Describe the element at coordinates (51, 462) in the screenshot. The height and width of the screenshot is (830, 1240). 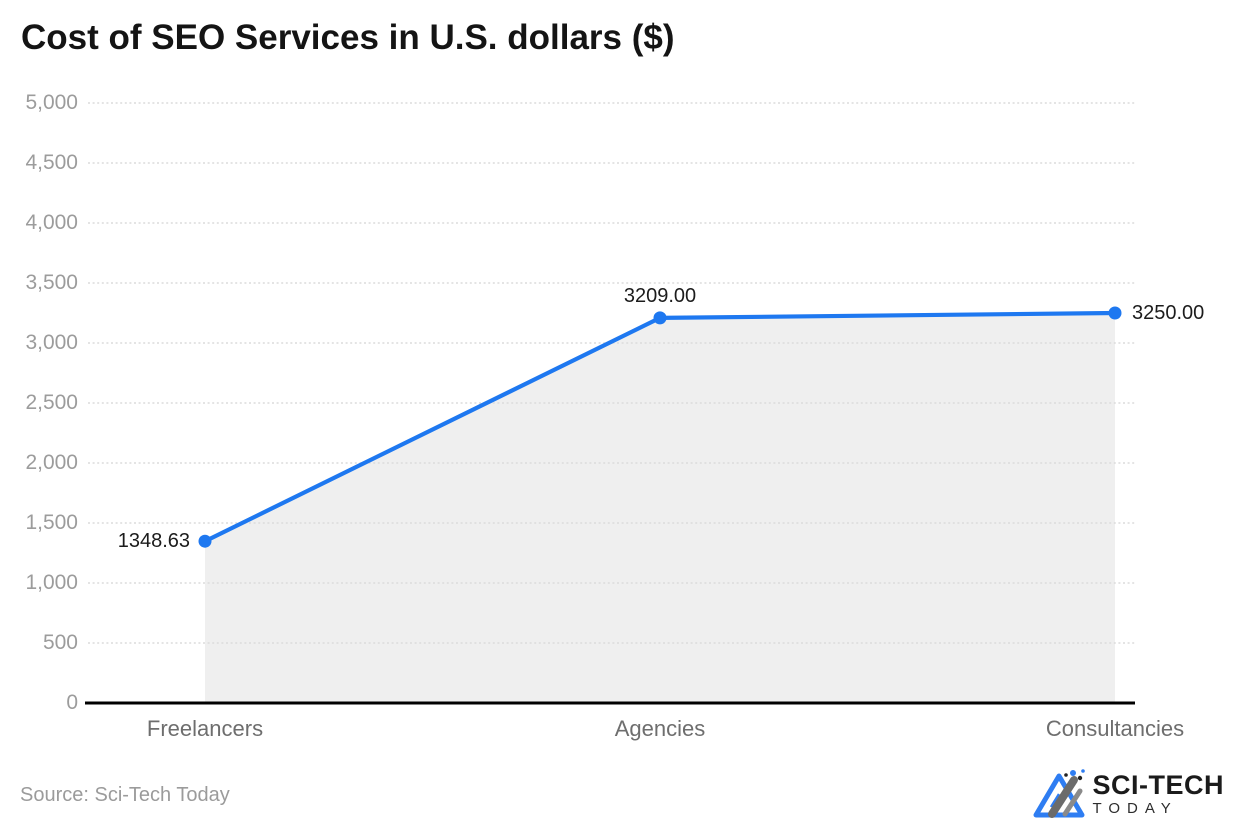
I see `y-tick-label: 2,000` at that location.